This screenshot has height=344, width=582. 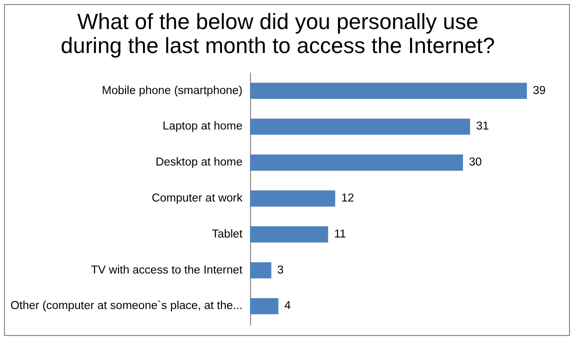 I want to click on y-tick-label: Mobile phone (smartphone), so click(x=172, y=90).